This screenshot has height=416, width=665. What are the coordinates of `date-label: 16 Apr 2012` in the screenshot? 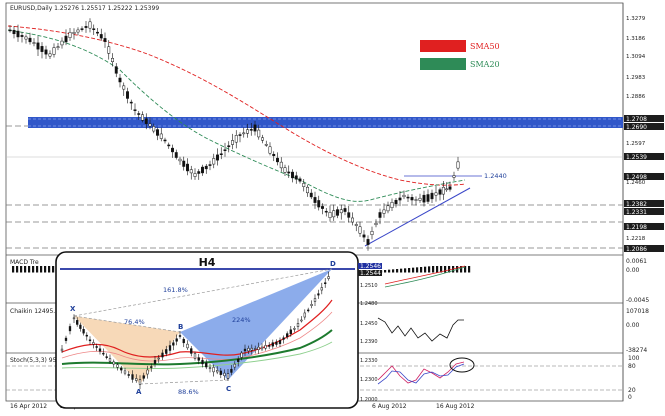 It's located at (28, 406).